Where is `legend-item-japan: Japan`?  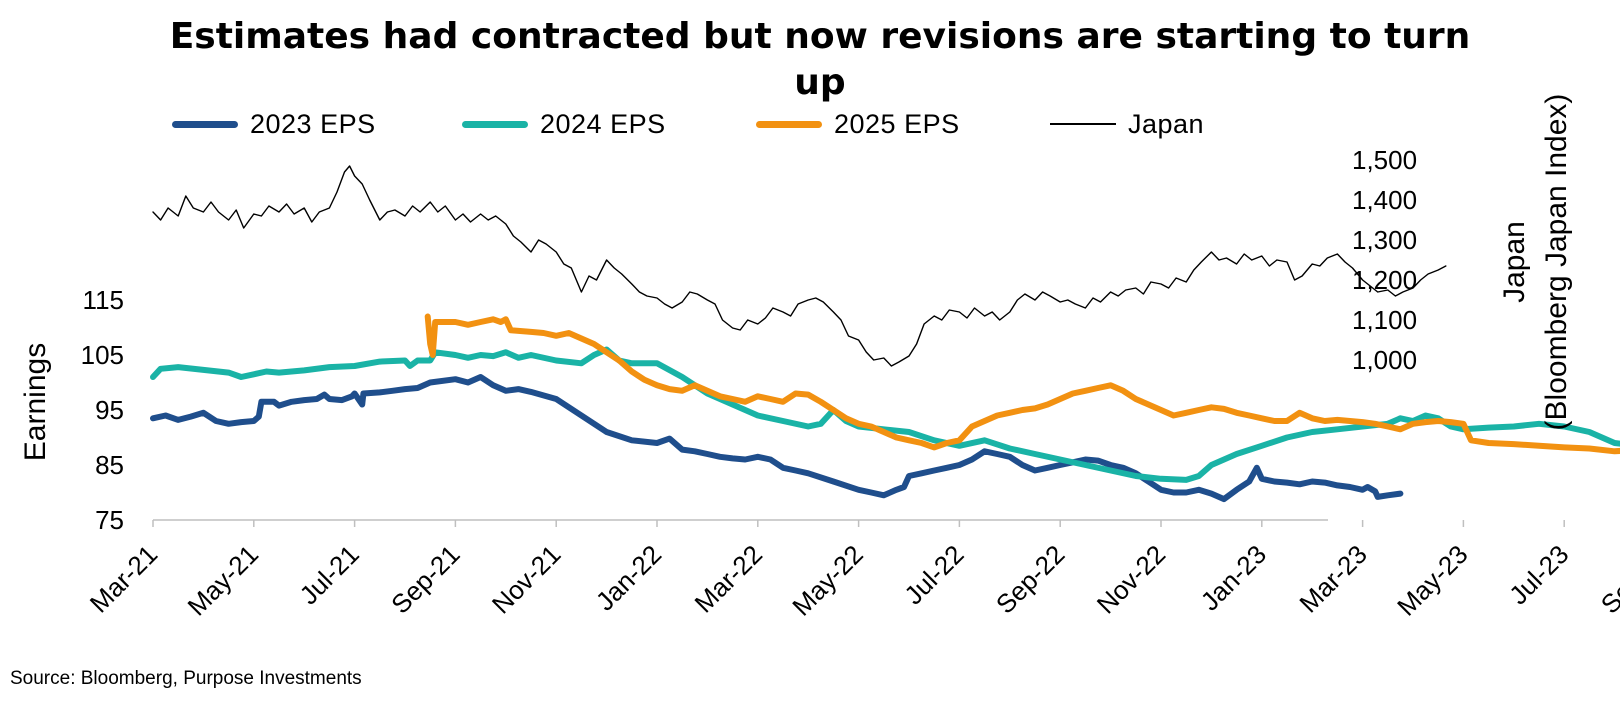 legend-item-japan: Japan is located at coordinates (1127, 124).